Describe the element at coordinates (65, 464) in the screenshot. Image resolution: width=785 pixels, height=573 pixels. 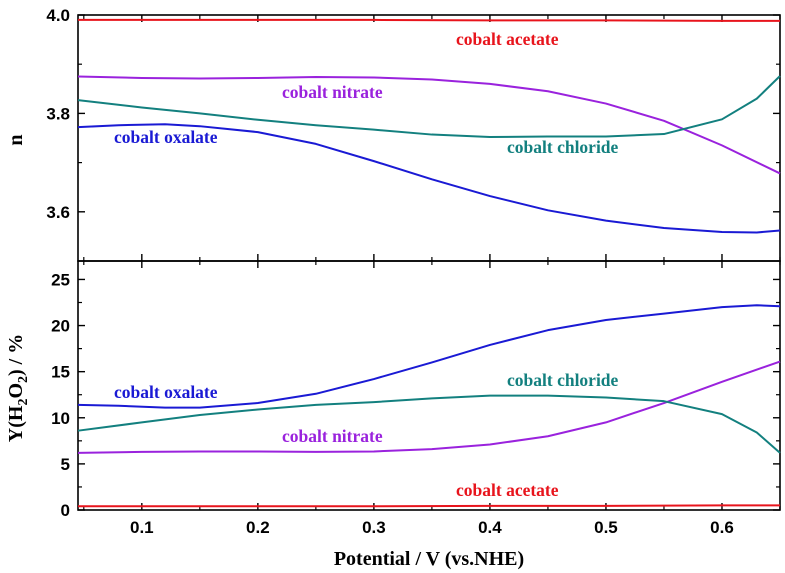
I see `y-tick-label: 5` at that location.